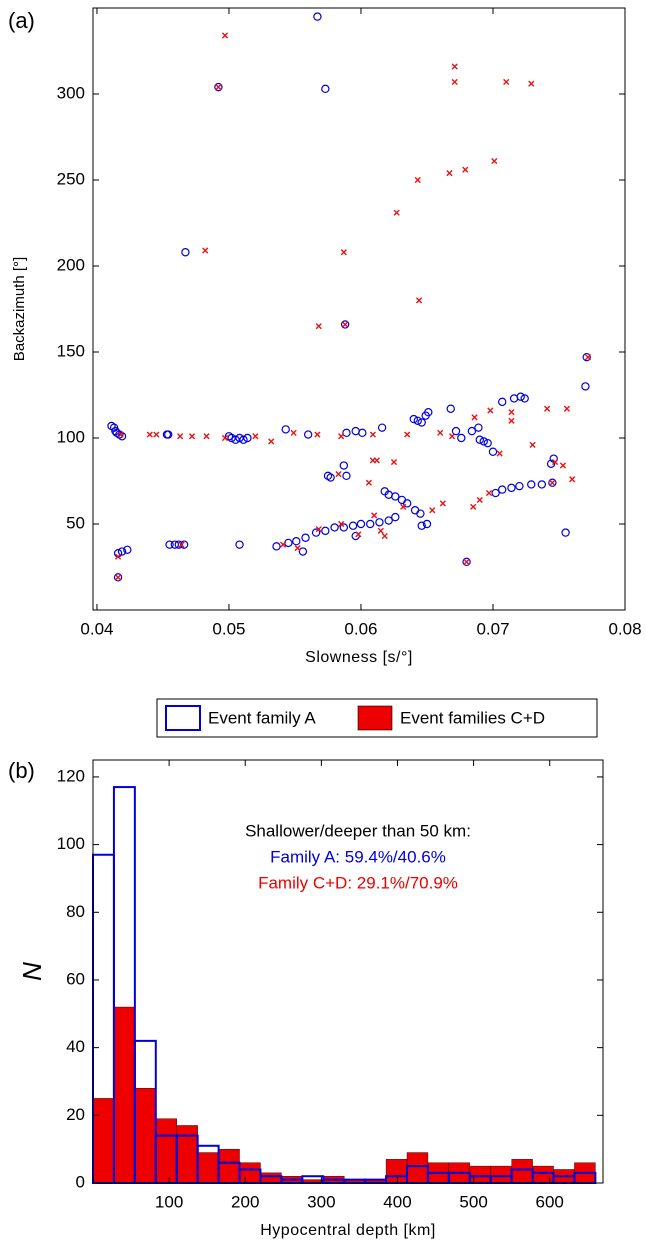  What do you see at coordinates (71, 775) in the screenshot?
I see `y-tick-label: 120` at bounding box center [71, 775].